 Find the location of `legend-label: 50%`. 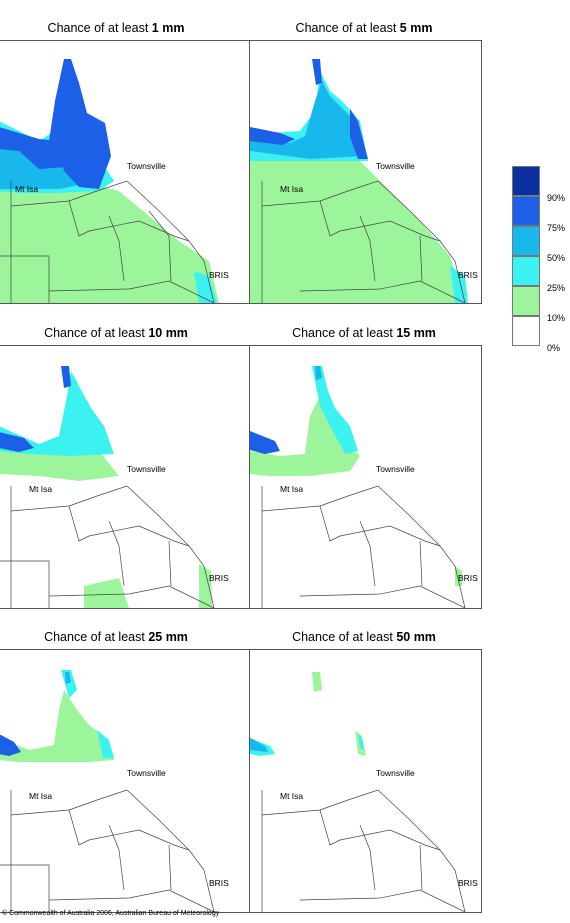

legend-label: 50% is located at coordinates (556, 258).